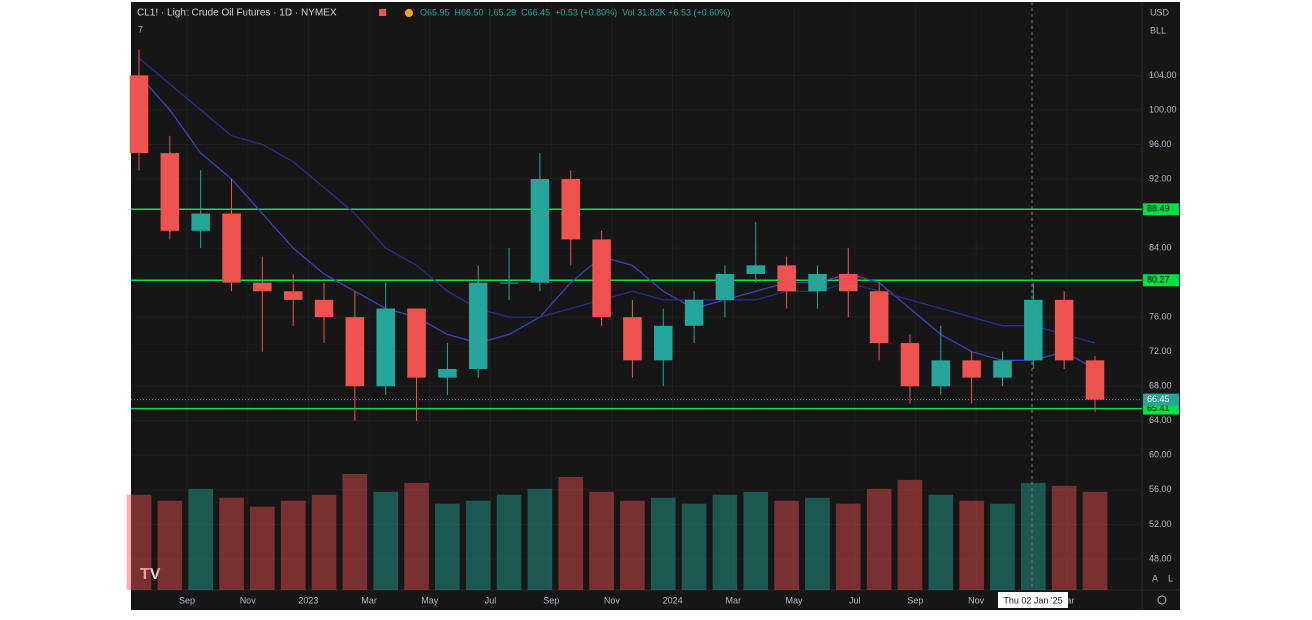  I want to click on y-tick-label: 100.00, so click(1163, 109).